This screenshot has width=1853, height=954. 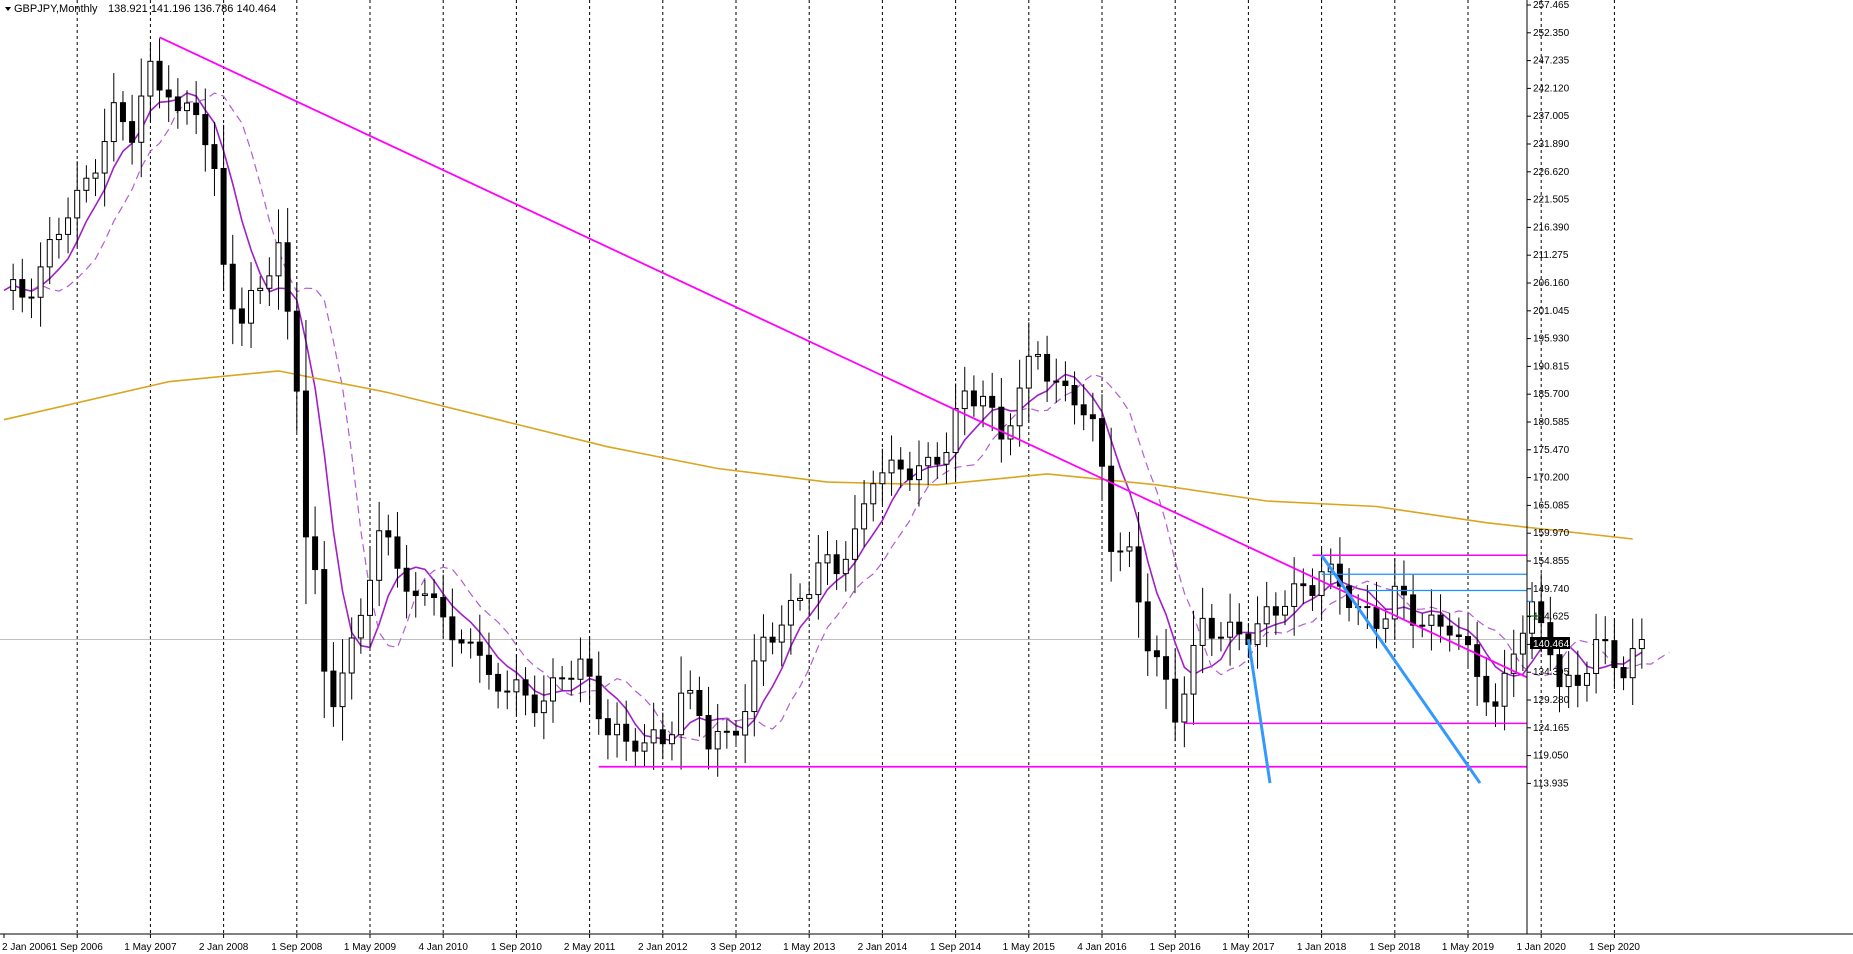 I want to click on channel-lower-line, so click(x=1259, y=711).